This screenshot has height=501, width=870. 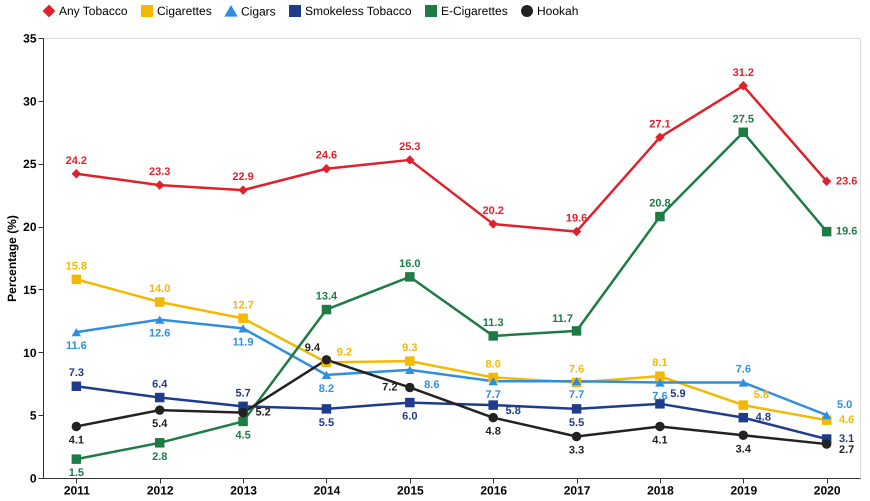 I want to click on data-label: 15.8, so click(x=77, y=266).